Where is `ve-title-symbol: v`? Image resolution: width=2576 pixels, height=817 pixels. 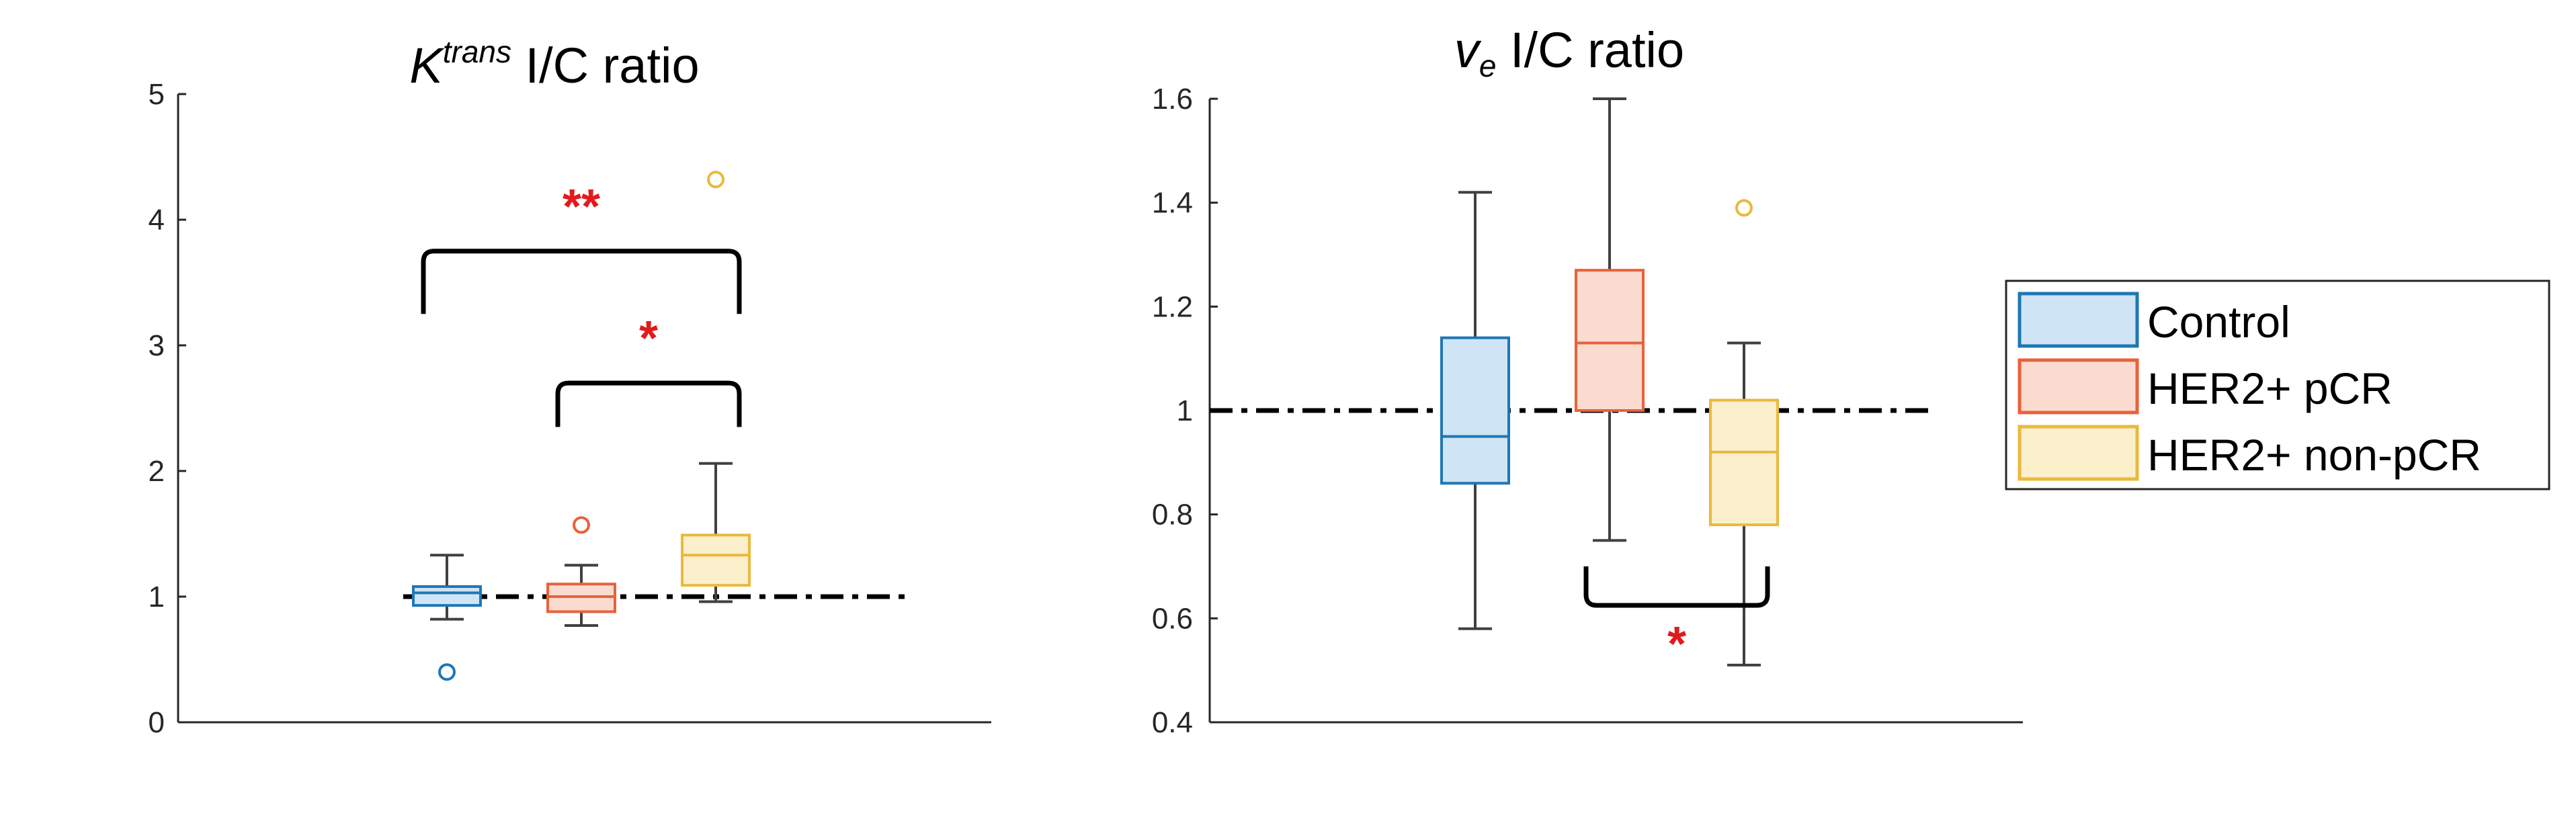 ve-title-symbol: v is located at coordinates (1468, 50).